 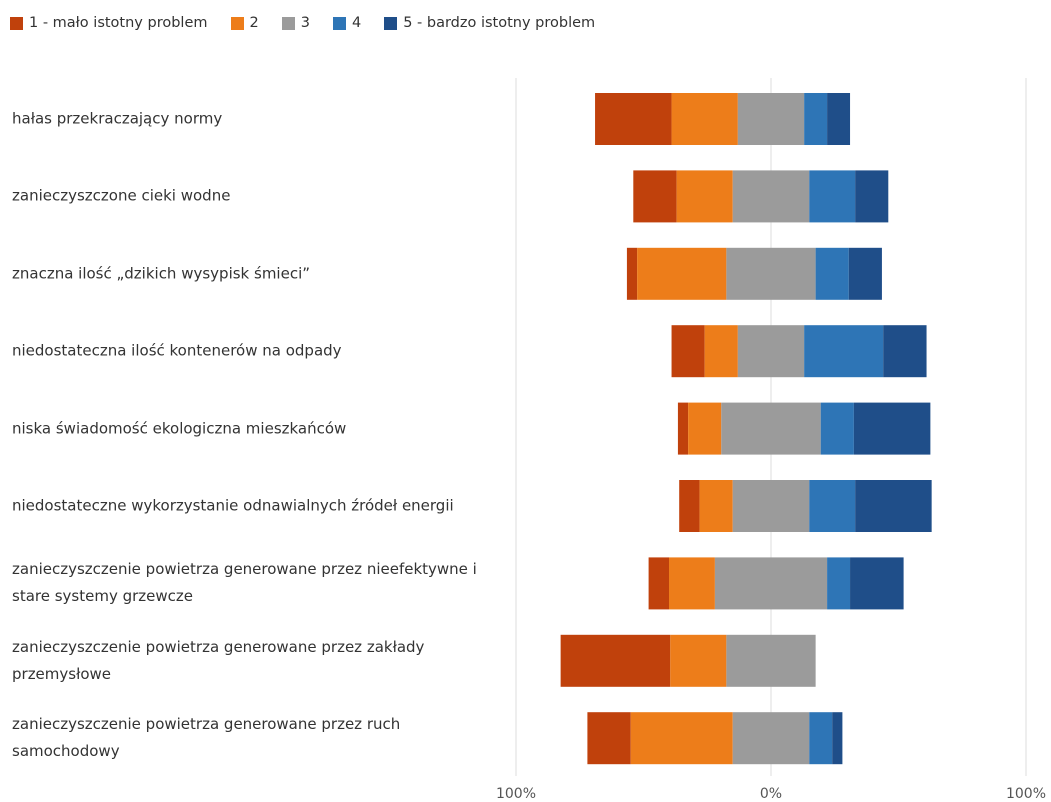 I want to click on legend-item-5: 5 - bardzo istotny problem, so click(x=489, y=23).